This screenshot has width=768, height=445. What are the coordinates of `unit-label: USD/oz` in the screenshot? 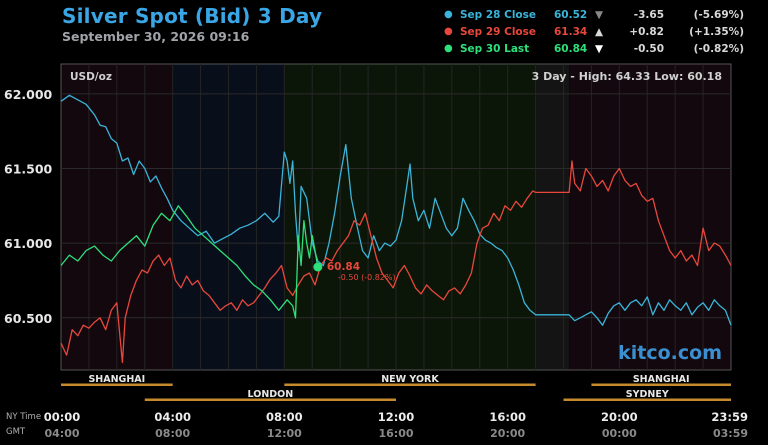 It's located at (91, 77).